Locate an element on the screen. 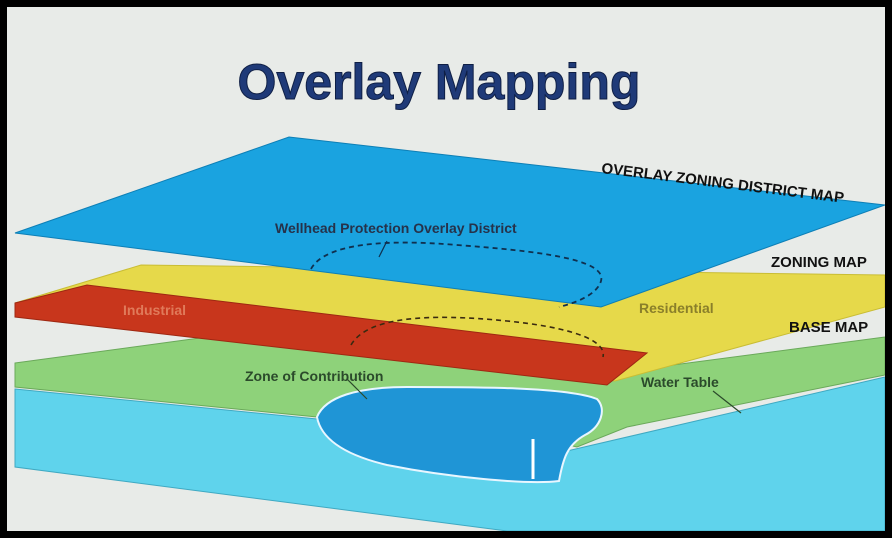 This screenshot has width=892, height=538. water-table-label: Water Table is located at coordinates (680, 382).